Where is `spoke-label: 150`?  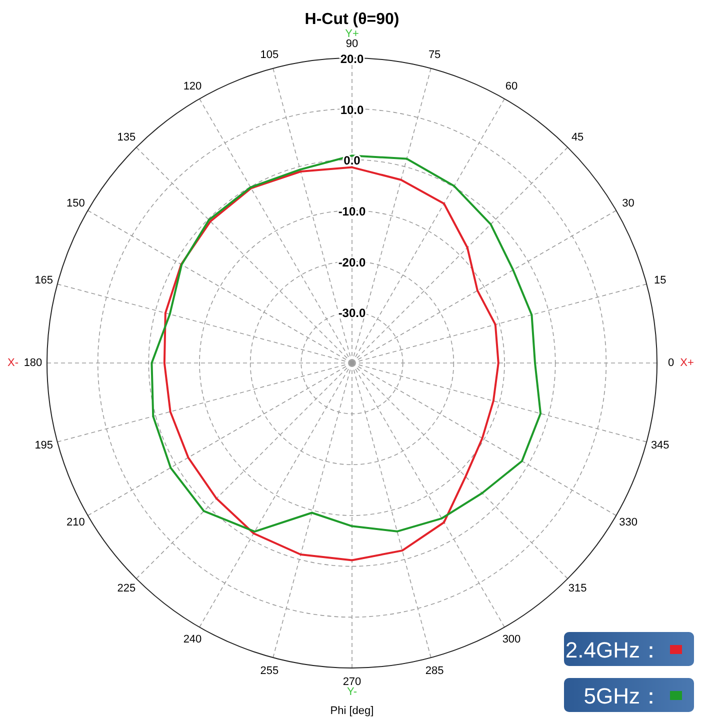
spoke-label: 150 is located at coordinates (75, 204).